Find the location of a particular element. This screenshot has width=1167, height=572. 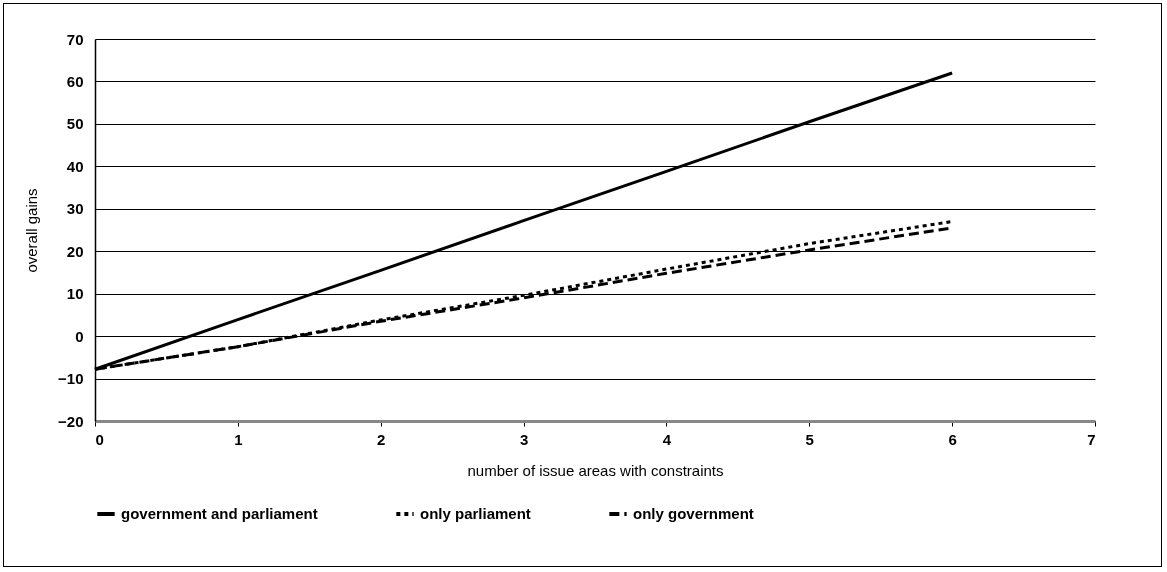

y-tick-label: 10 is located at coordinates (75, 294).